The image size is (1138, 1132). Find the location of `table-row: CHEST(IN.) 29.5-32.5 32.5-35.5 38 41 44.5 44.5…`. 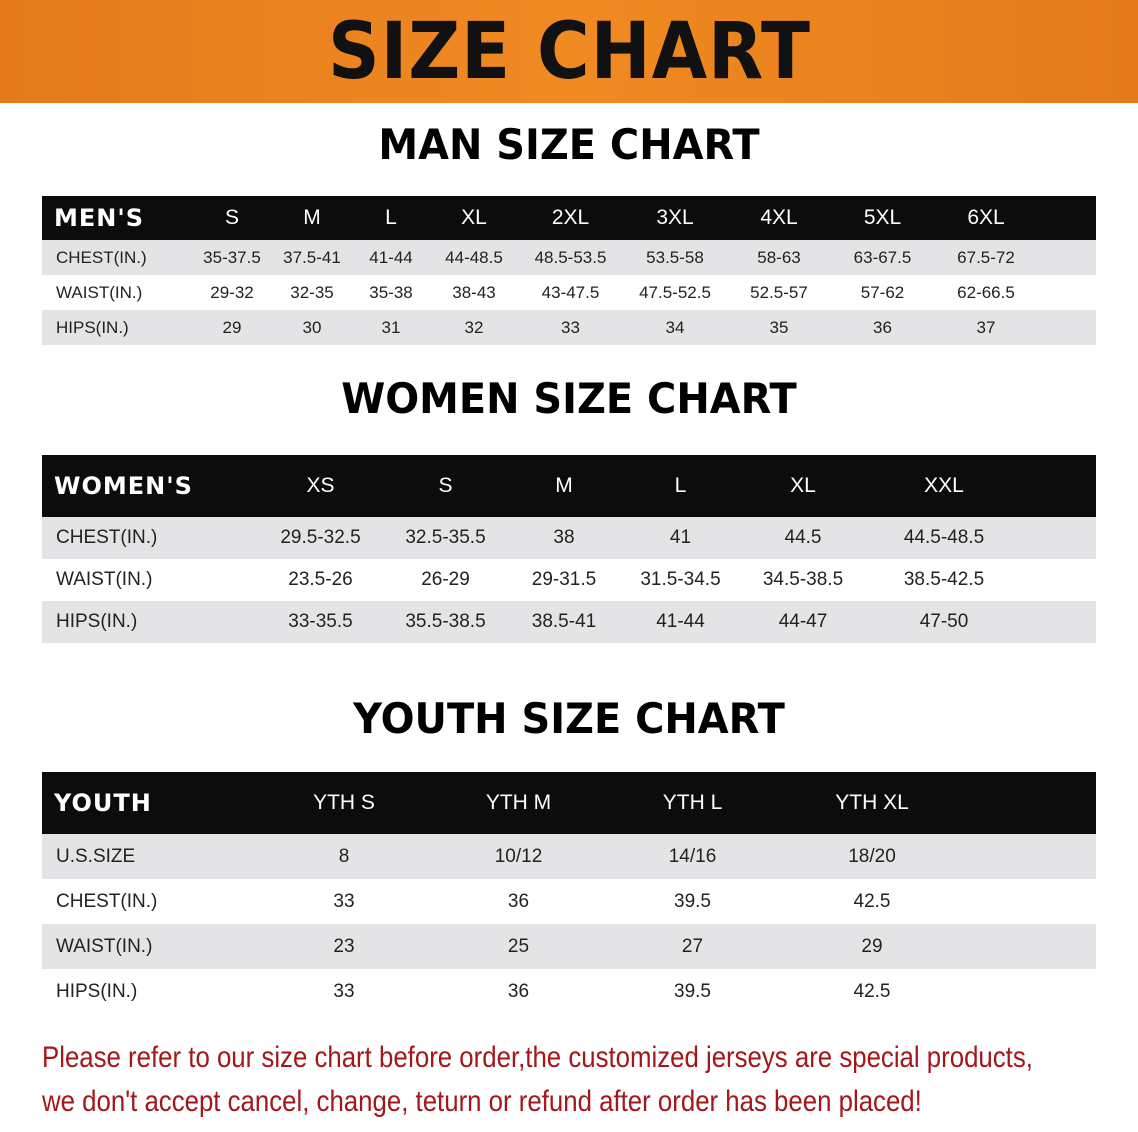

table-row: CHEST(IN.) 29.5-32.5 32.5-35.5 38 41 44.5 44.5… is located at coordinates (569, 538).